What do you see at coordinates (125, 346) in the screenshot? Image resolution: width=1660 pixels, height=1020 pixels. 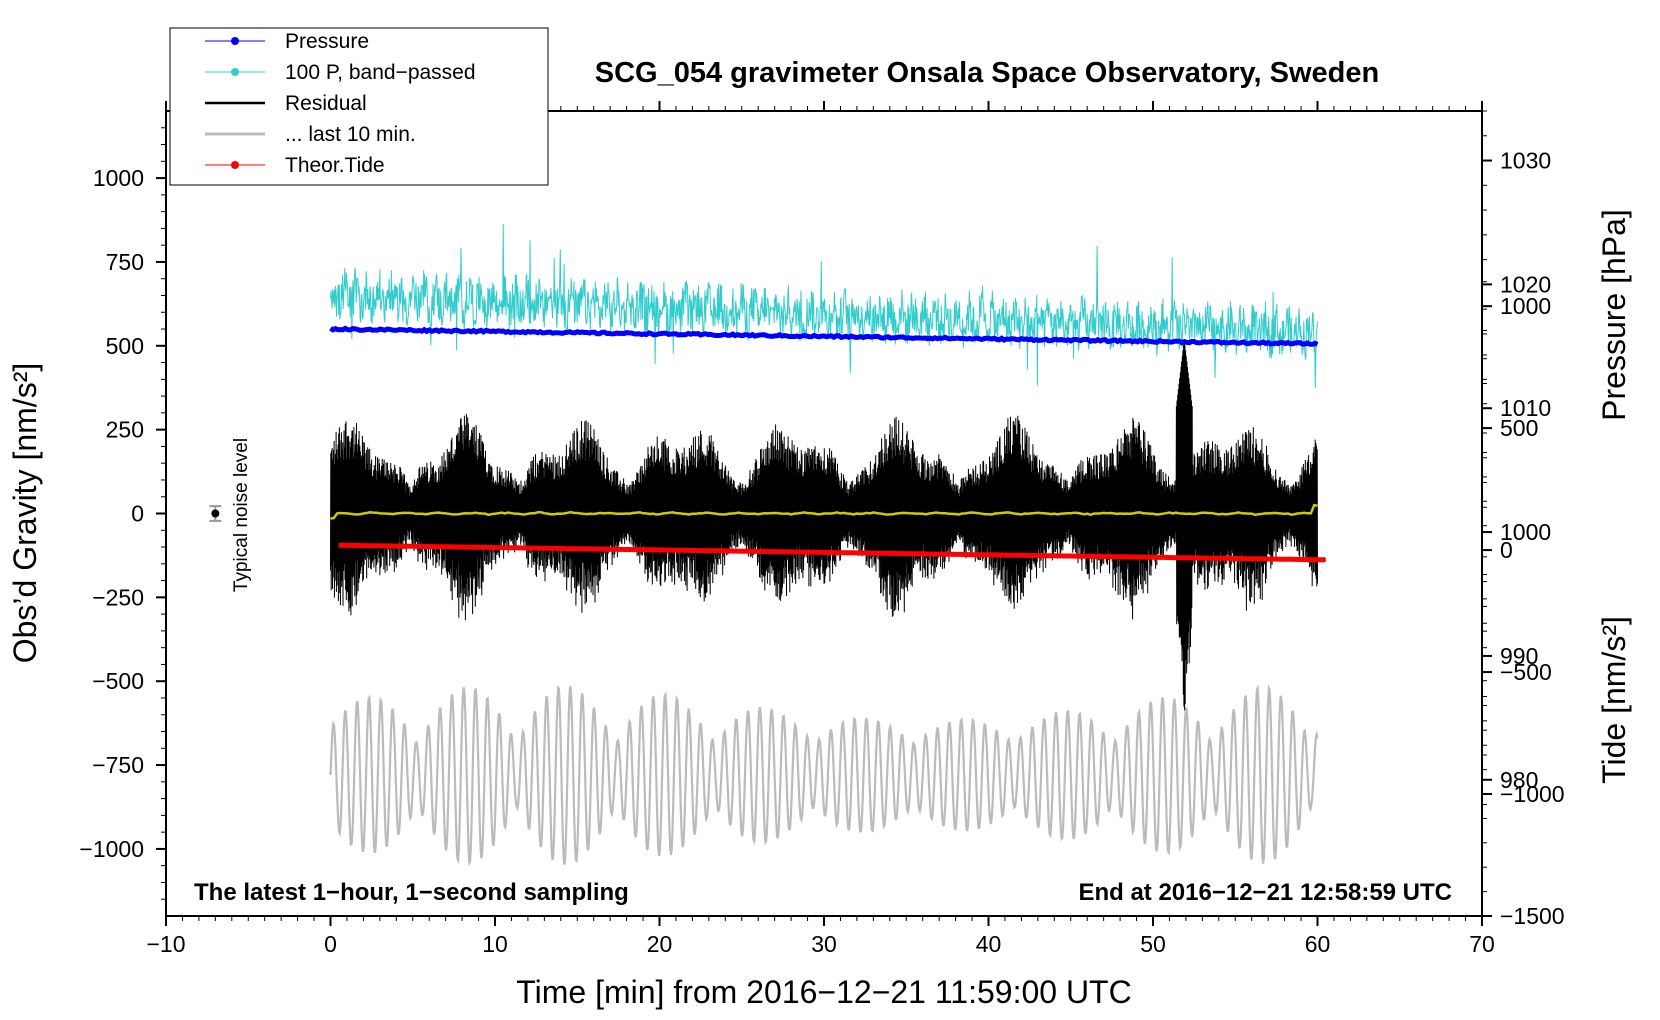 I see `y-left-tick-label: 500` at bounding box center [125, 346].